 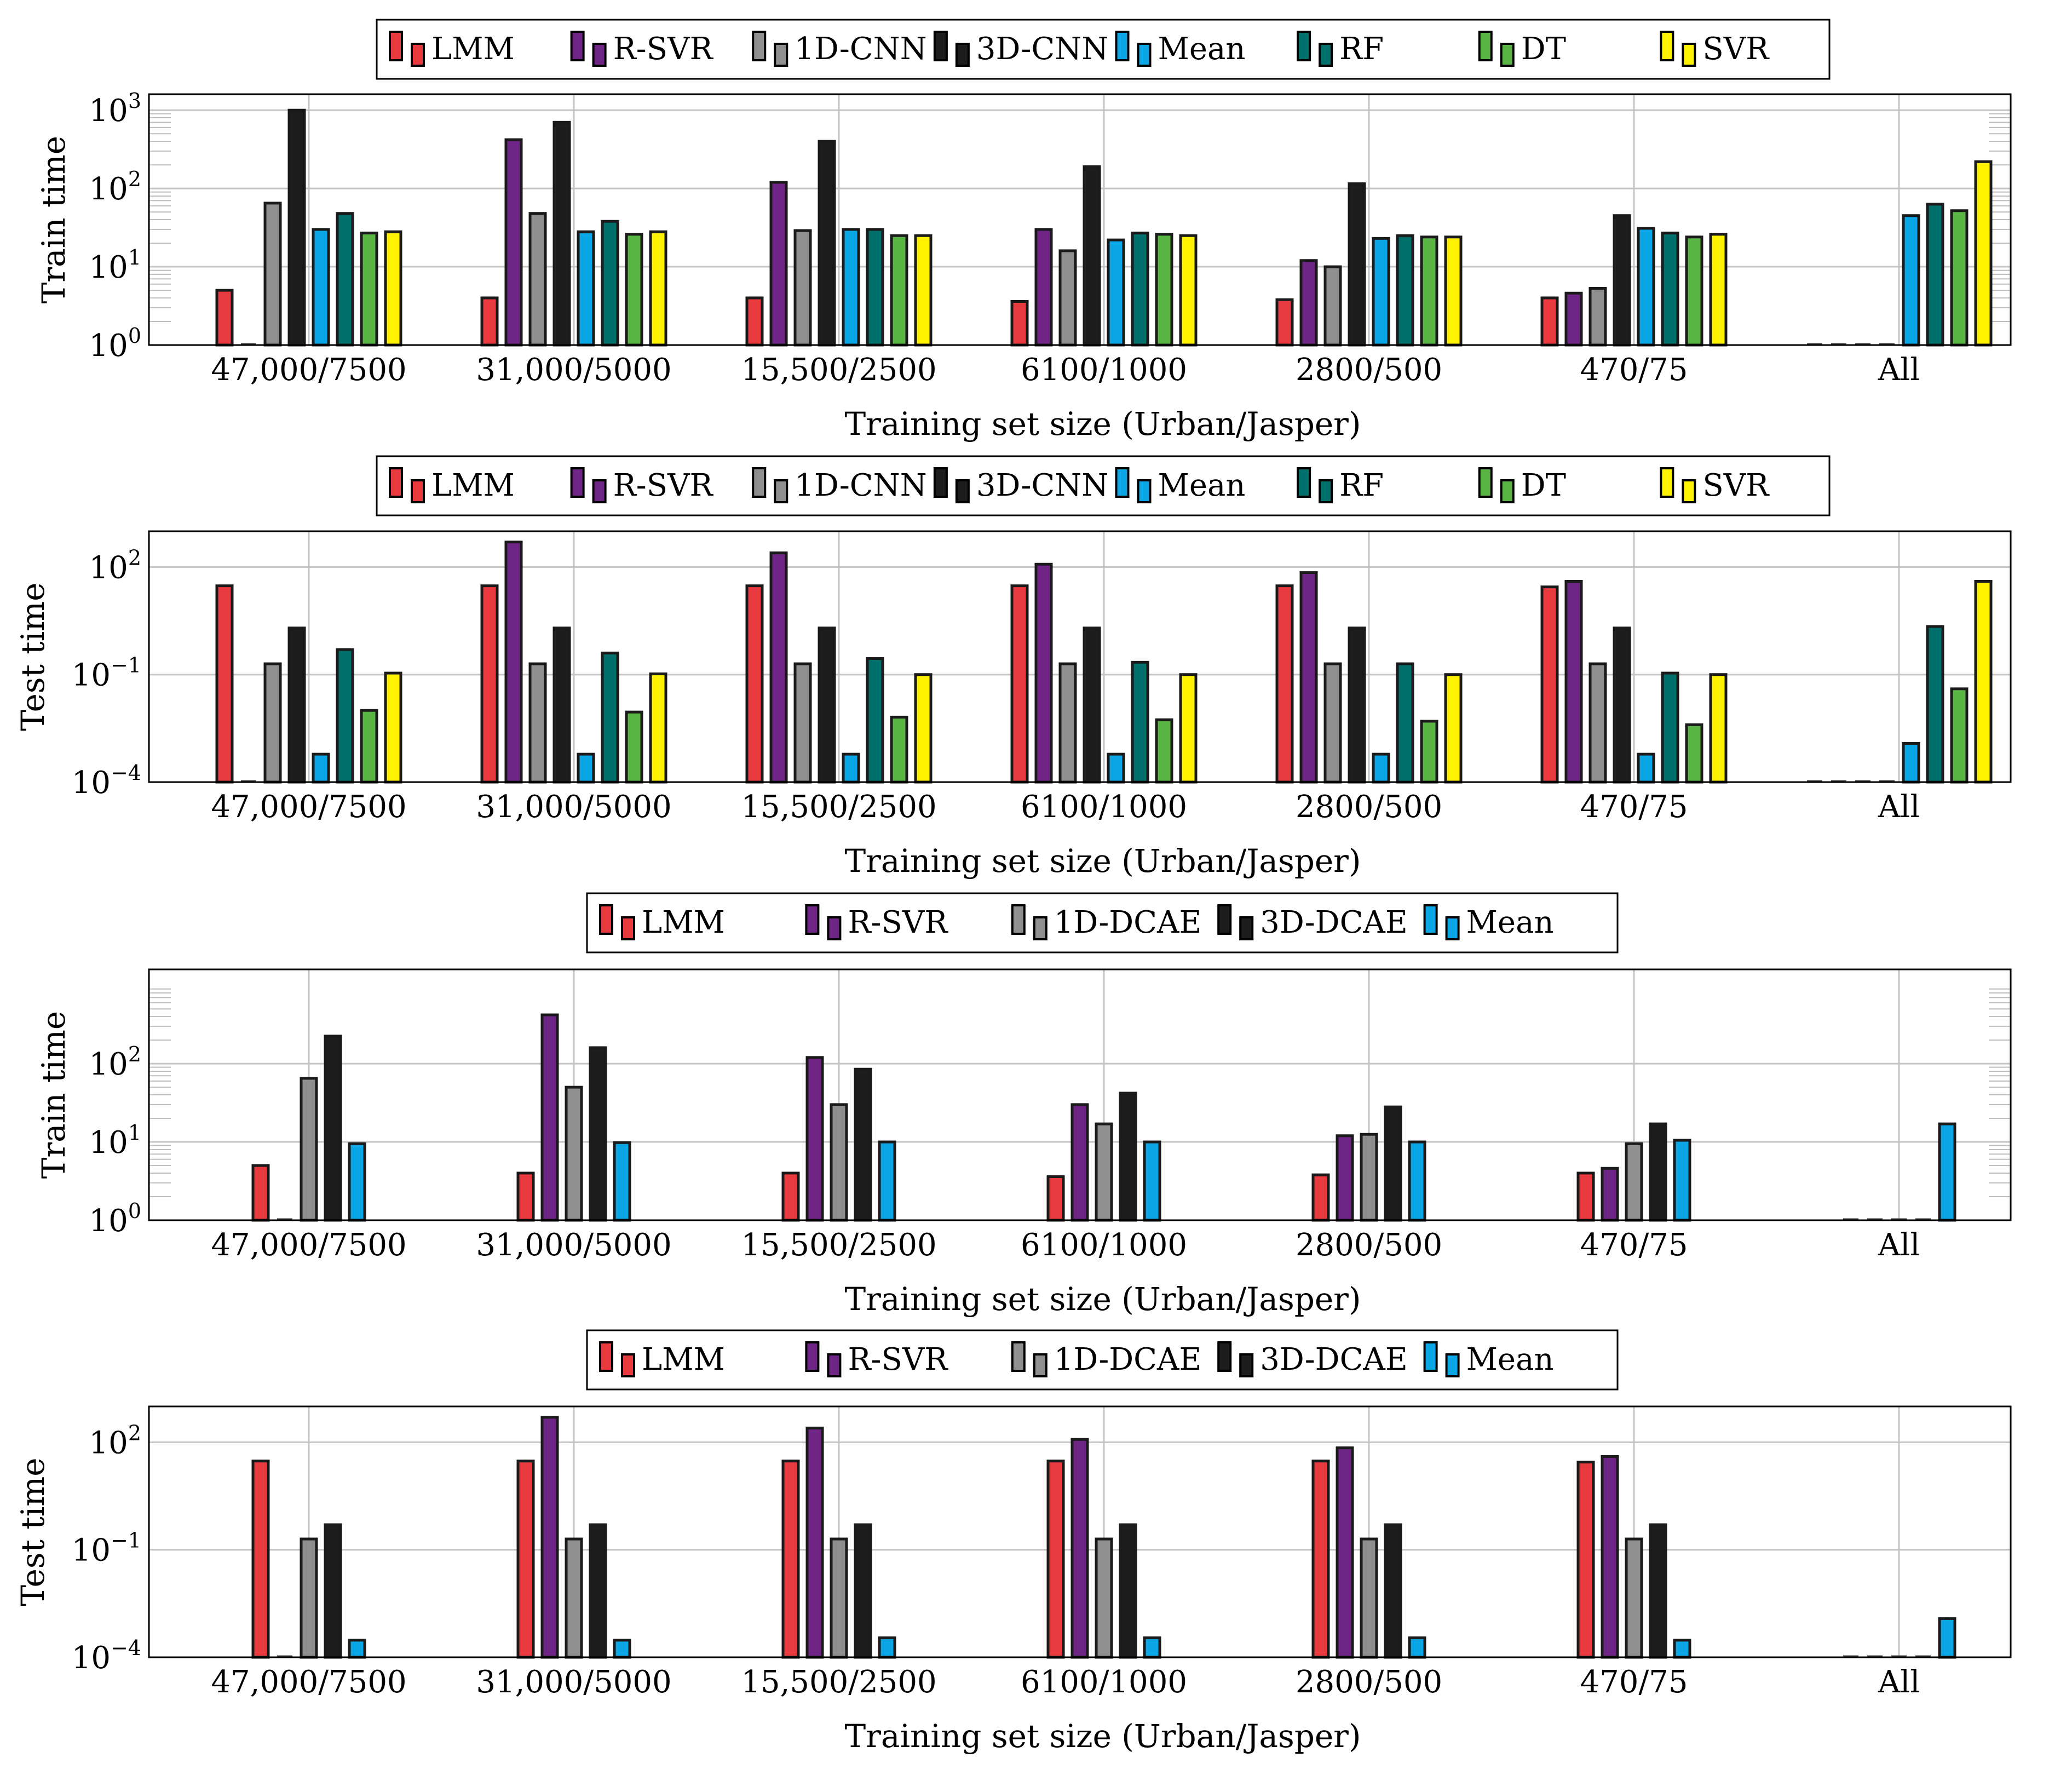 I want to click on chart-1-plot-frame, so click(x=1080, y=220).